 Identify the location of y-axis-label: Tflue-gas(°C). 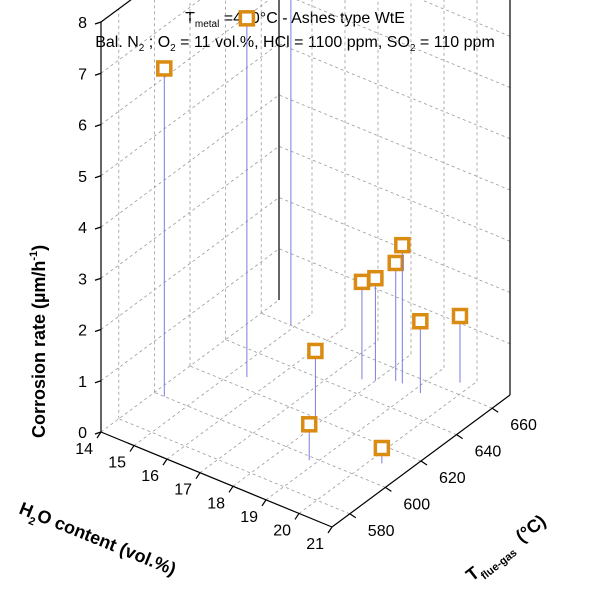
(507, 550).